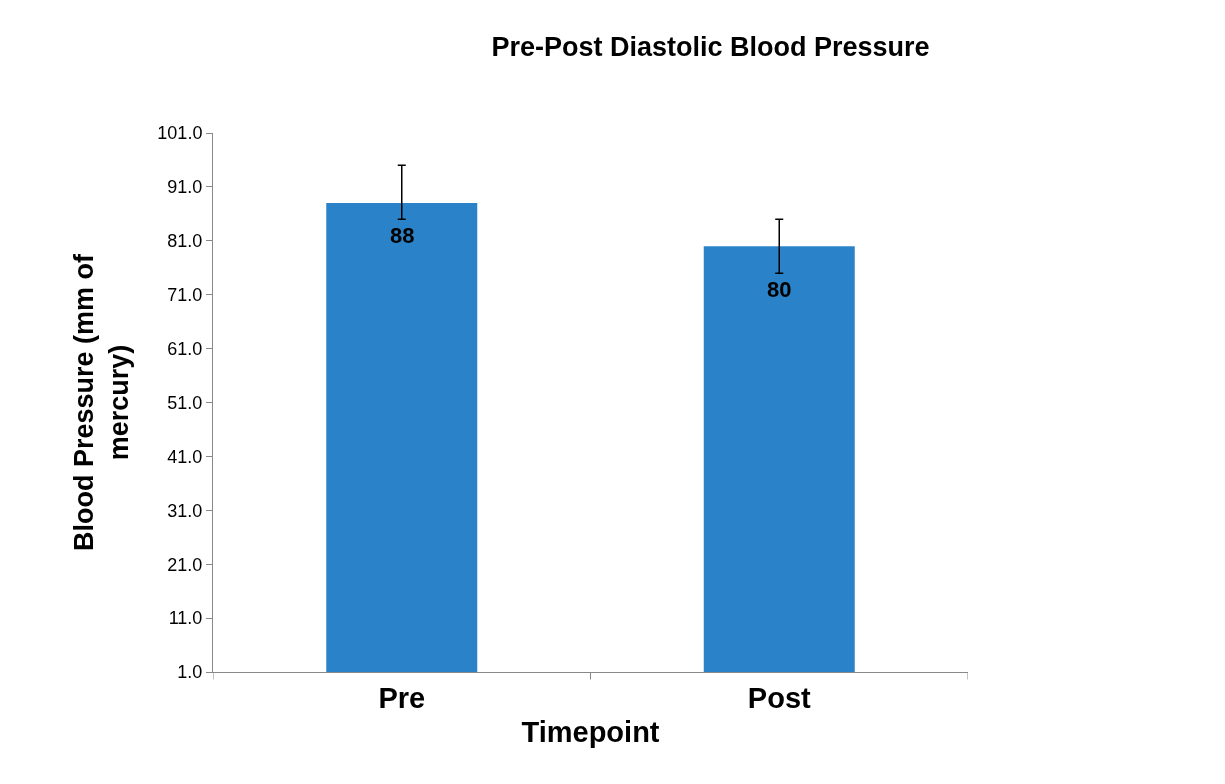  I want to click on data-label: 80, so click(779, 289).